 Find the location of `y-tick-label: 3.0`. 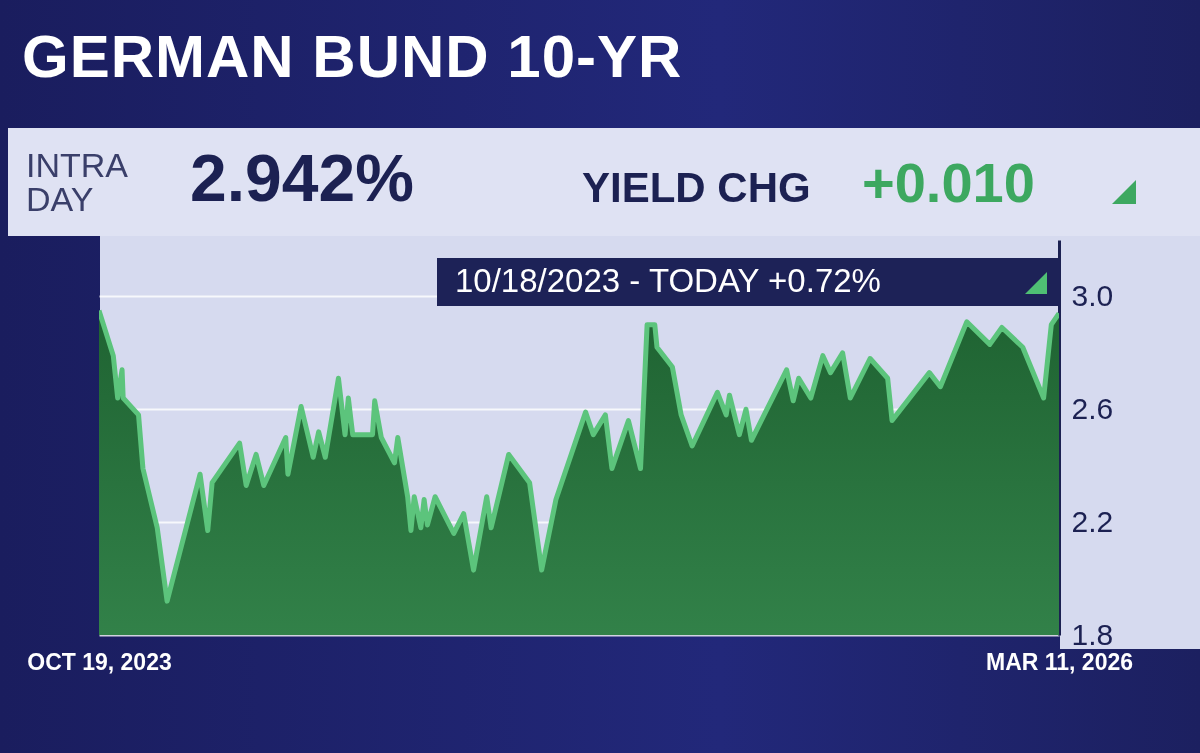

y-tick-label: 3.0 is located at coordinates (1092, 295).